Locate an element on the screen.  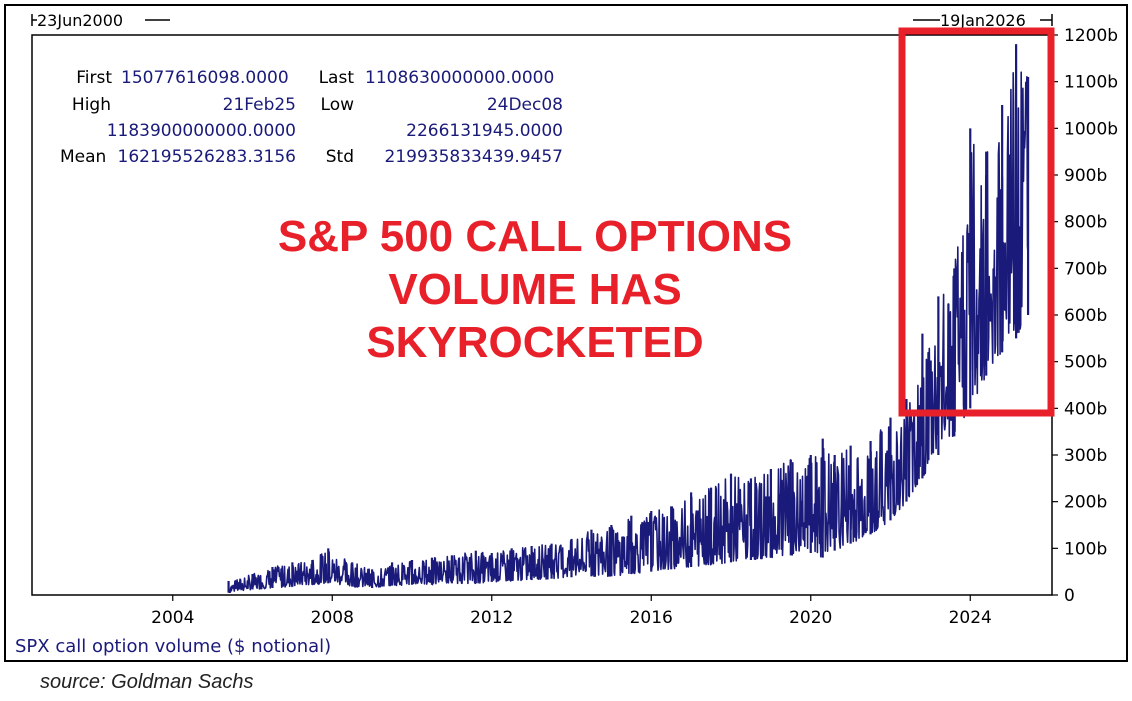
range-start: 23Jun2000 is located at coordinates (100, 20).